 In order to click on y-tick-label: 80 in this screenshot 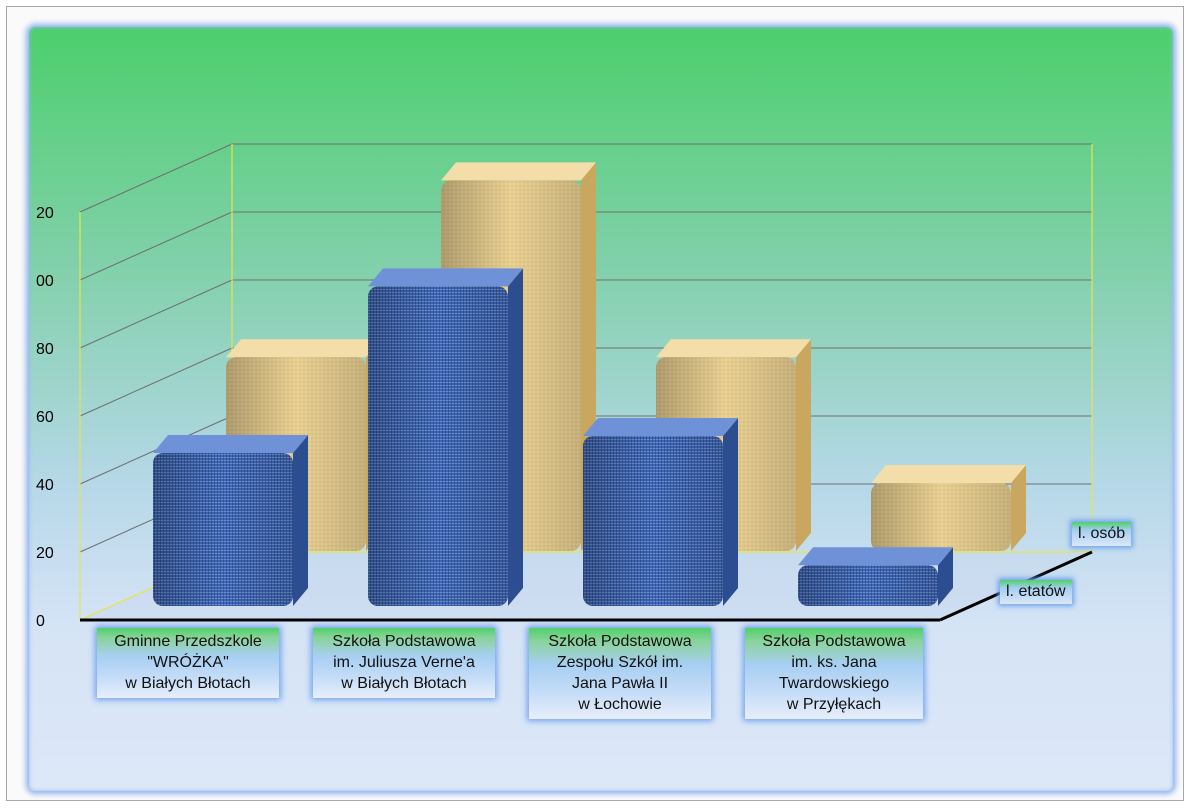, I will do `click(45, 349)`.